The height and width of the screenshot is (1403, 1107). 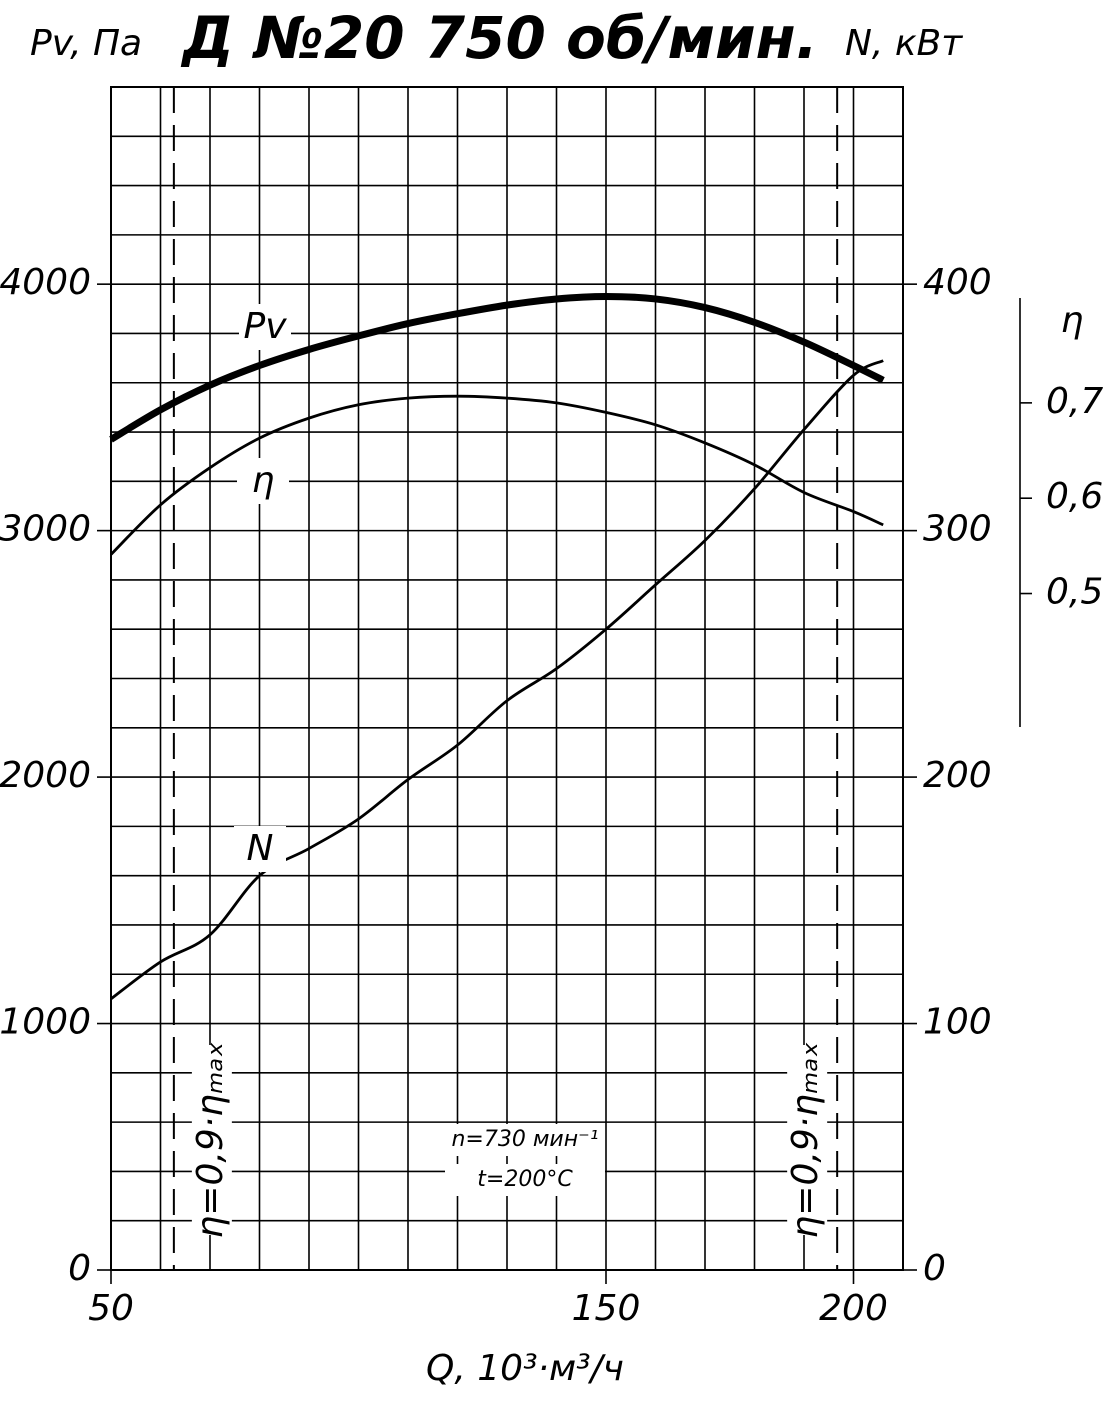 What do you see at coordinates (45, 282) in the screenshot?
I see `y-tick-label: 4000` at bounding box center [45, 282].